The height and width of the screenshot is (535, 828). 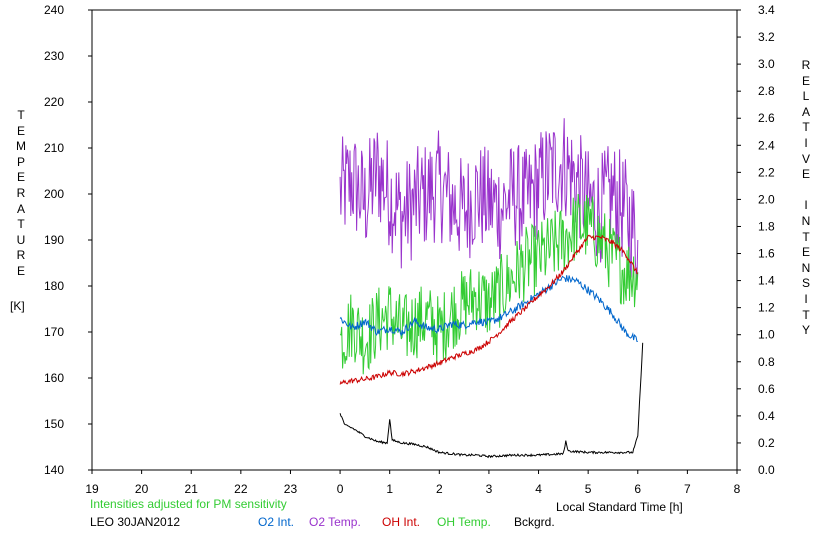 What do you see at coordinates (54, 378) in the screenshot?
I see `left-tick-label: 160` at bounding box center [54, 378].